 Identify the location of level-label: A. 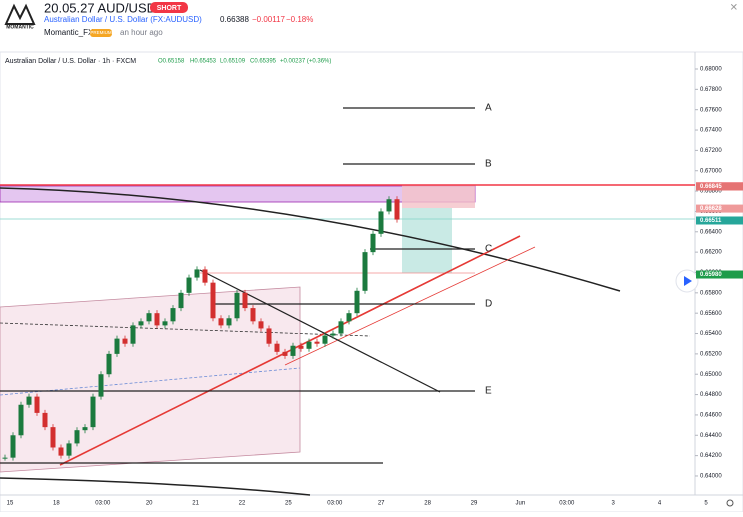
(488, 108).